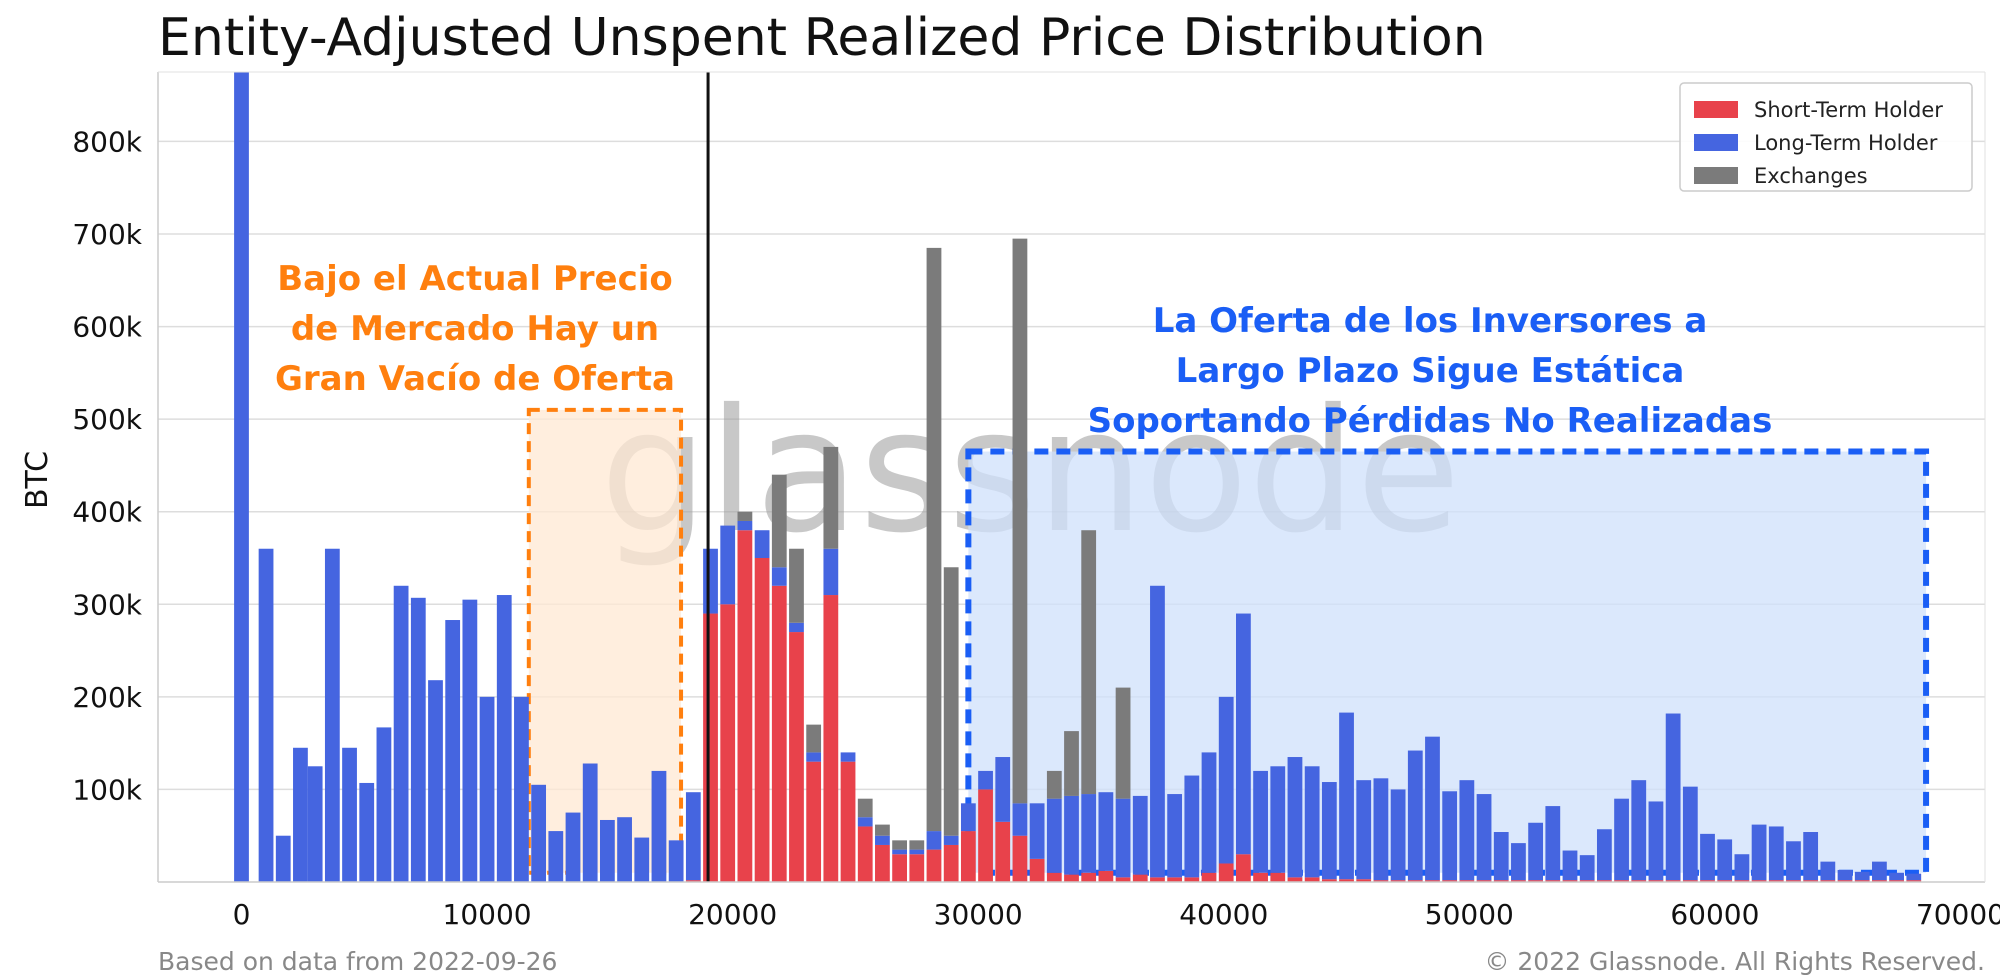 This screenshot has height=980, width=2000. What do you see at coordinates (475, 279) in the screenshot?
I see `annotation-text-line: Bajo el Actual Precio` at bounding box center [475, 279].